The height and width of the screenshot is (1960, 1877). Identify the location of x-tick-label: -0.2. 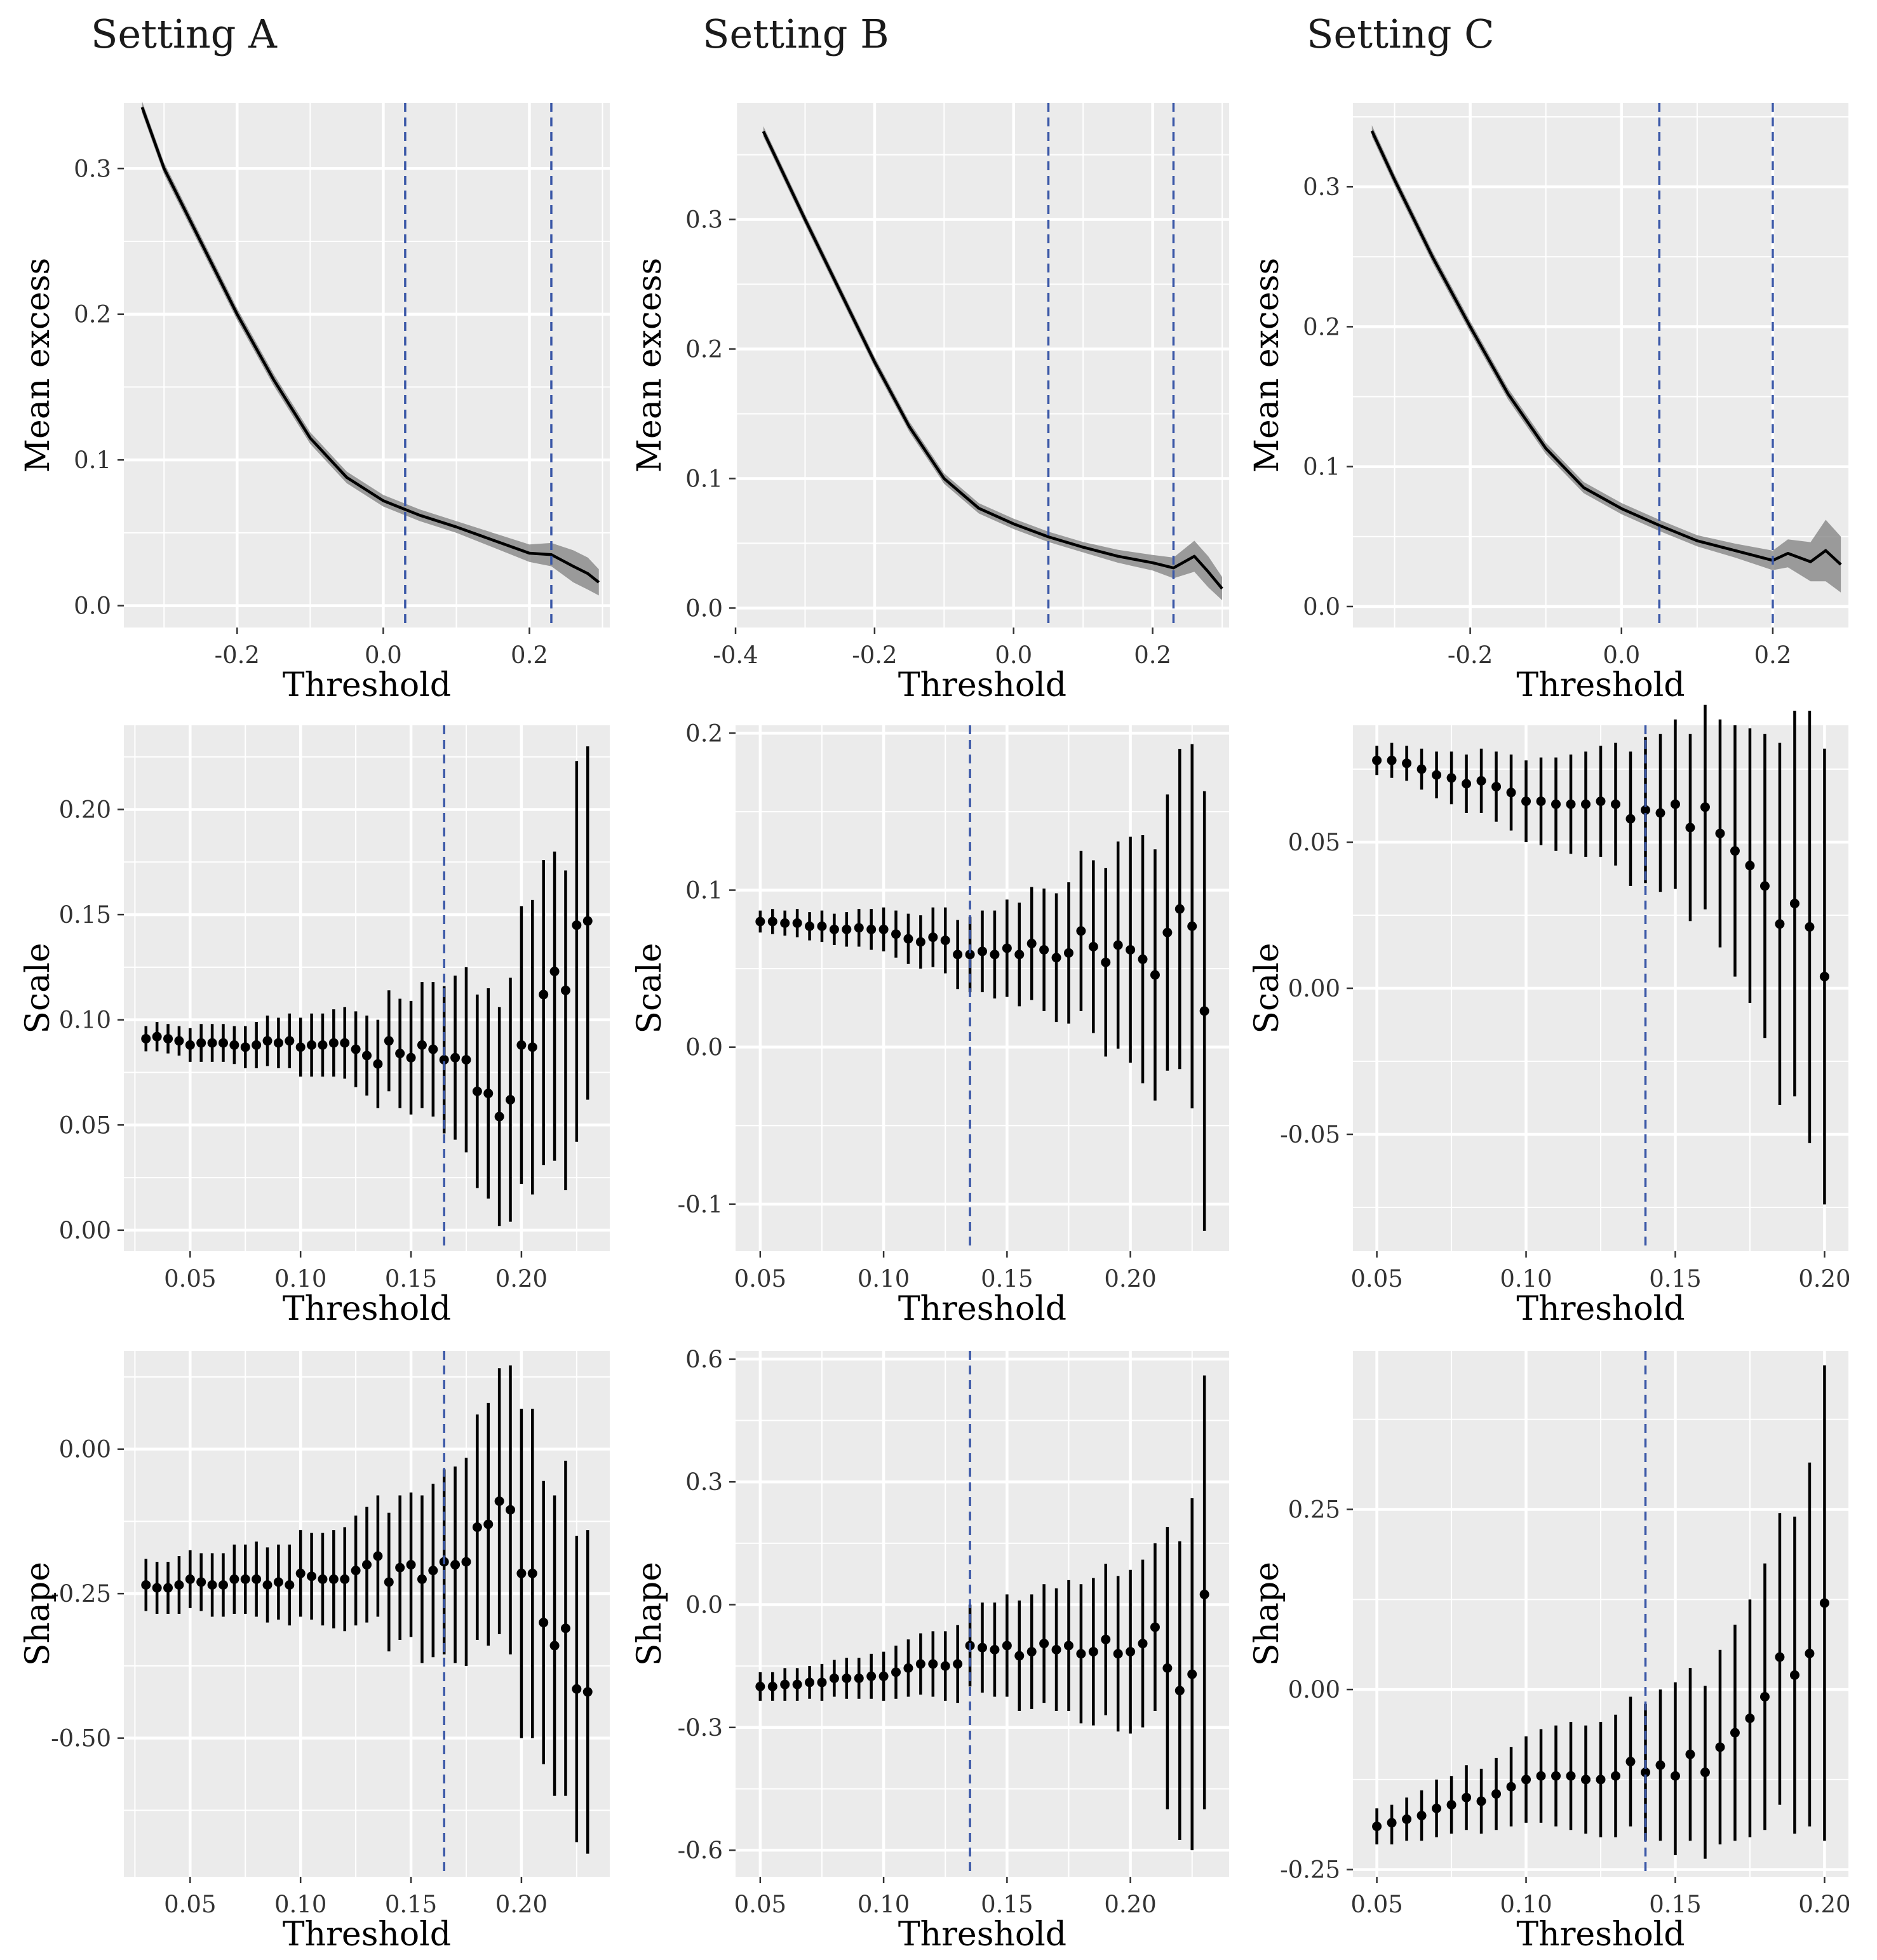
(874, 655).